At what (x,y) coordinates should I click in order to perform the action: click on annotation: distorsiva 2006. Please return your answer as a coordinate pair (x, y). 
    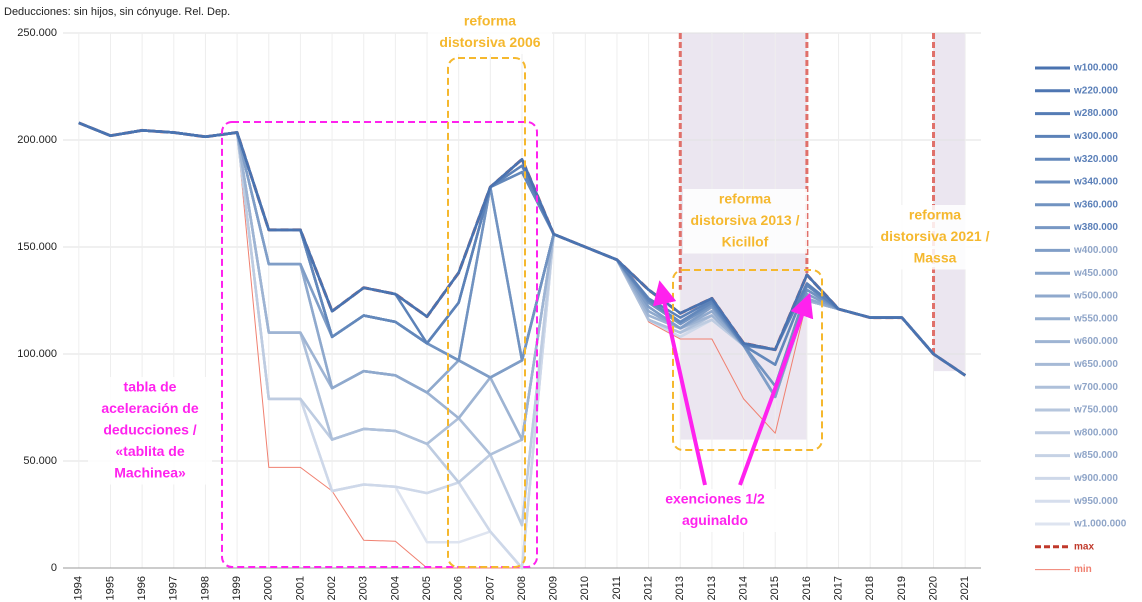
    Looking at the image, I should click on (489, 42).